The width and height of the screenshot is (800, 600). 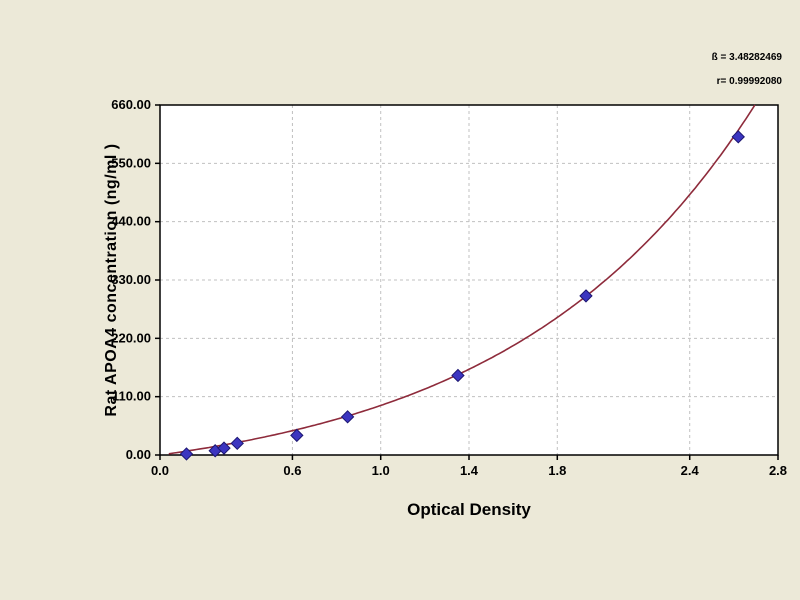 I want to click on svg-text: 2.4, so click(x=690, y=470).